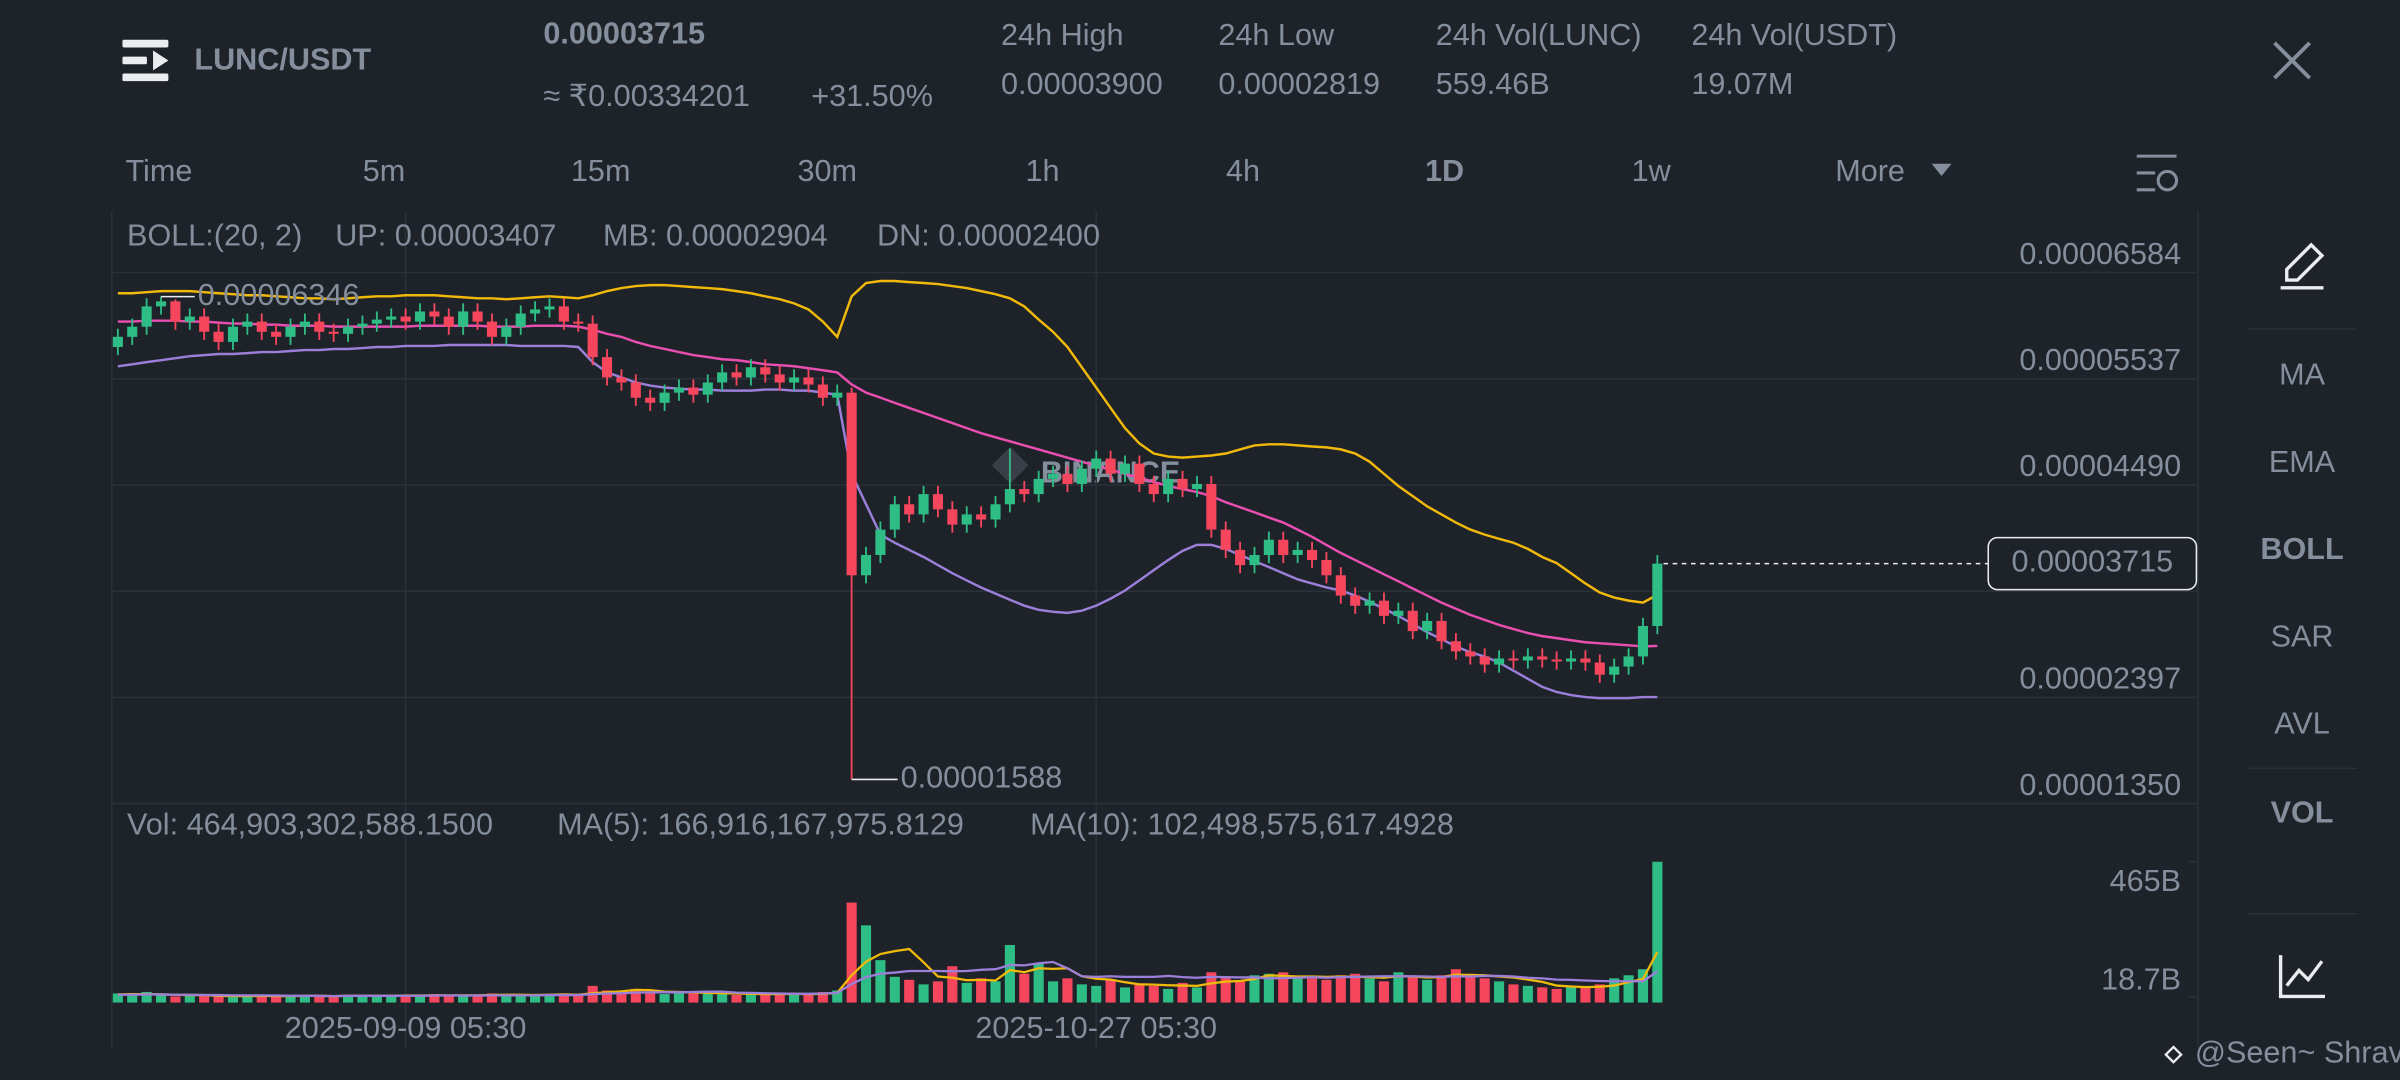  I want to click on interval-tab: 1w, so click(1652, 171).